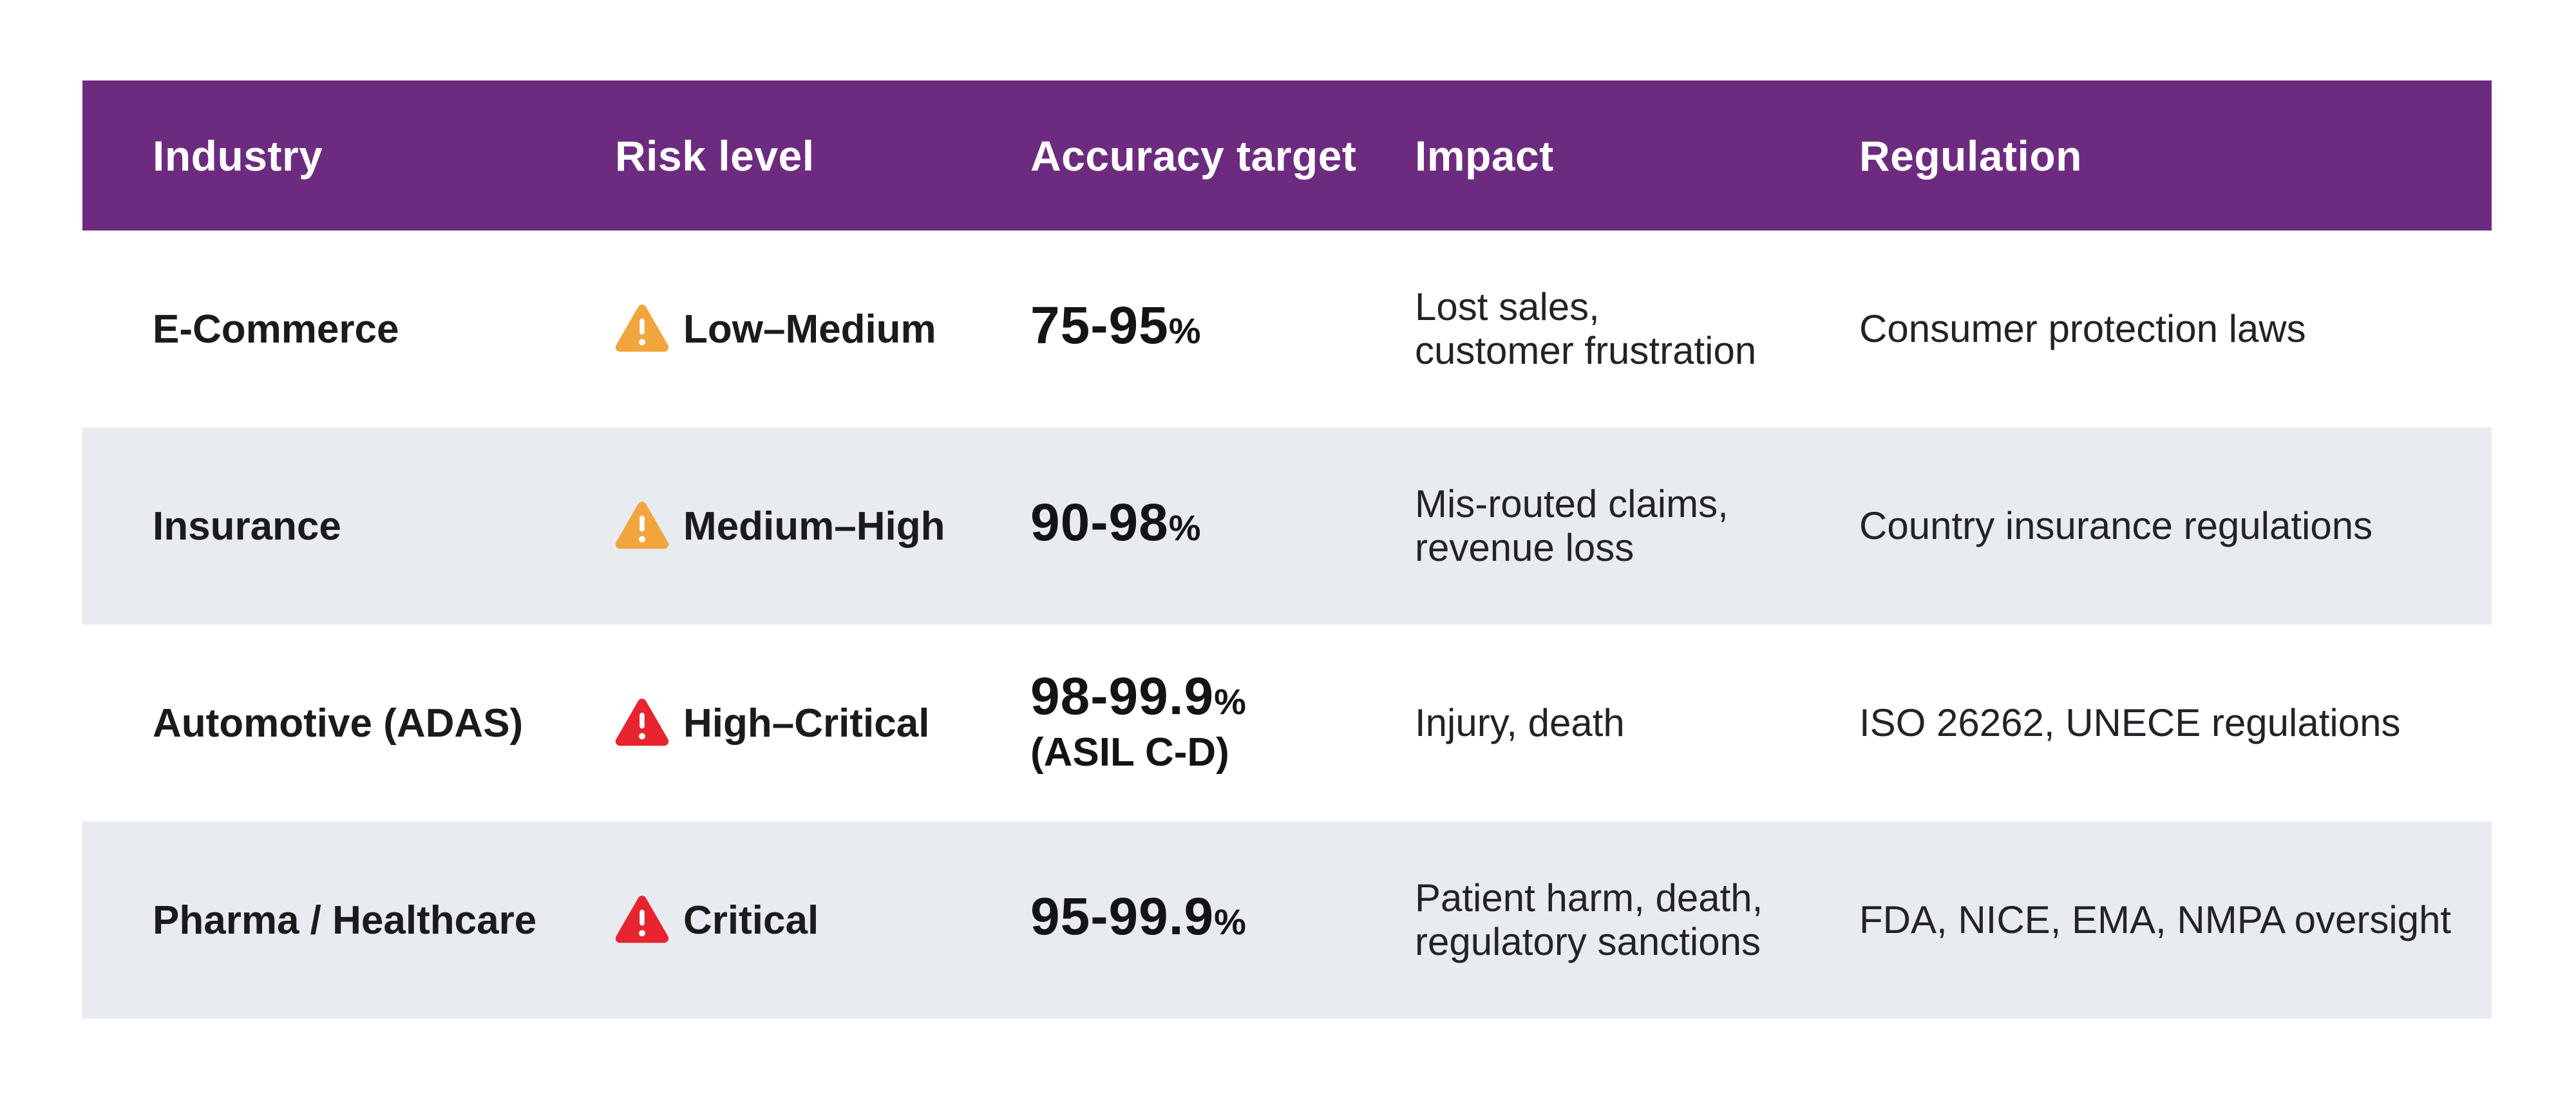 This screenshot has height=1103, width=2576. What do you see at coordinates (751, 920) in the screenshot?
I see `risk-level-label: Critical` at bounding box center [751, 920].